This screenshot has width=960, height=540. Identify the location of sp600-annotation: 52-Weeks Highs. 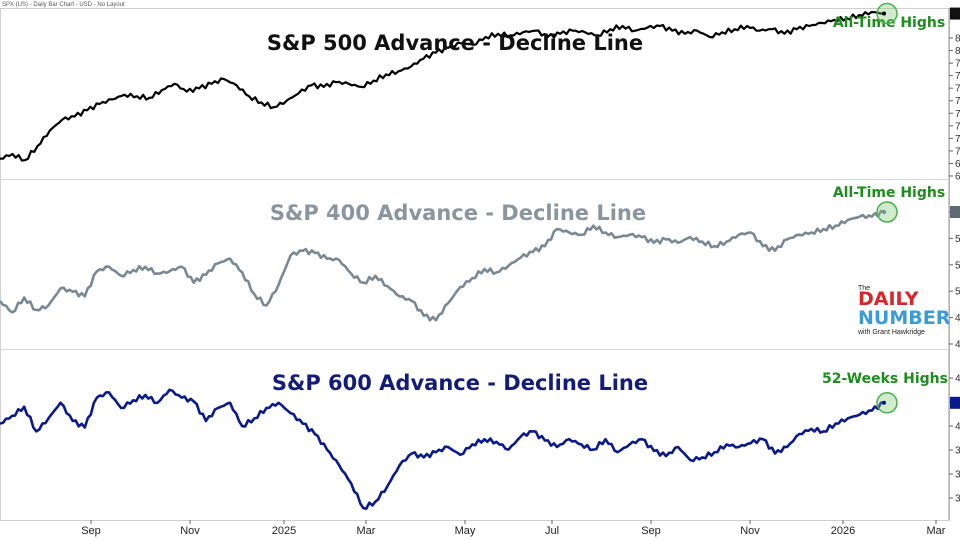
(885, 379).